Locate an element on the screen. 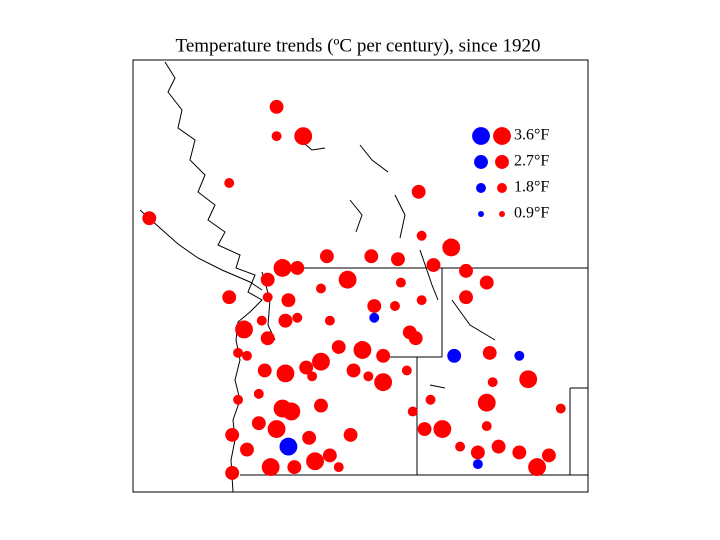 The image size is (720, 540). legend-label: 2.7°F is located at coordinates (531, 161).